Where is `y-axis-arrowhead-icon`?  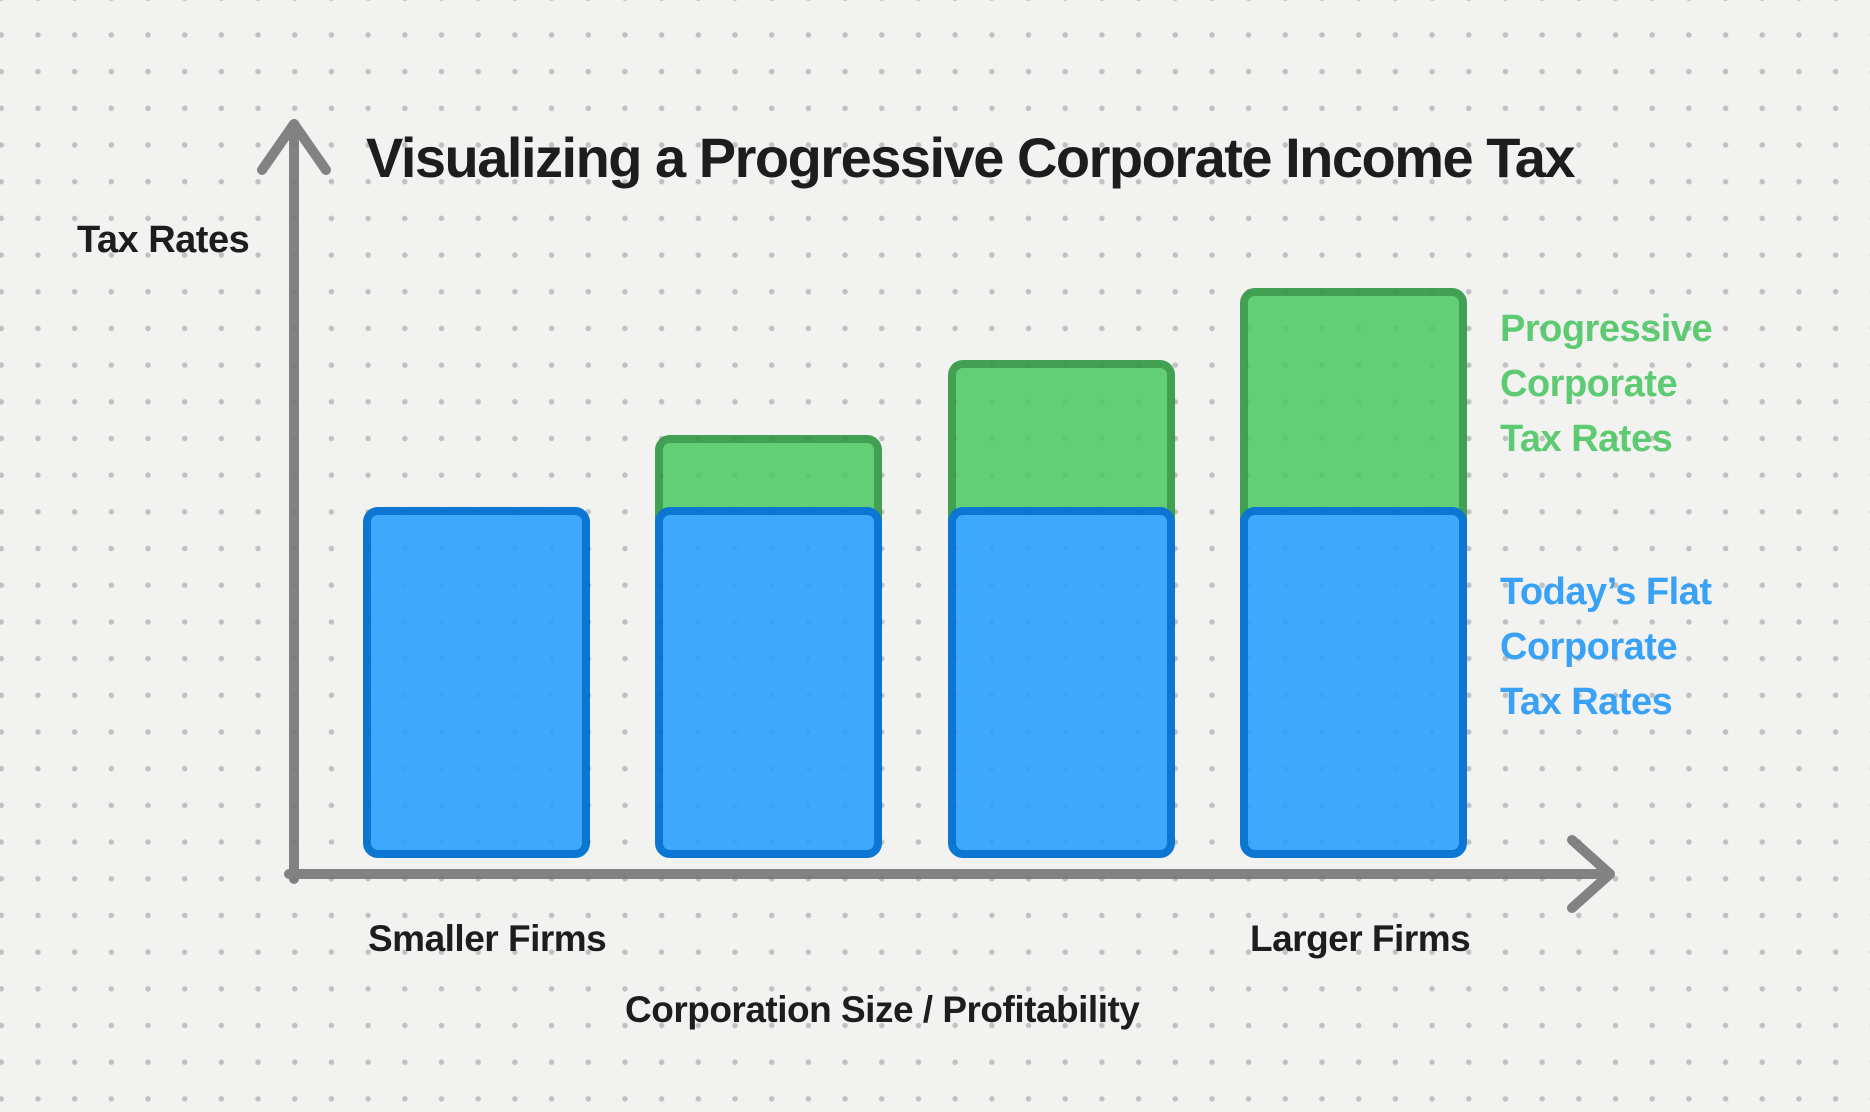
y-axis-arrowhead-icon is located at coordinates (294, 147).